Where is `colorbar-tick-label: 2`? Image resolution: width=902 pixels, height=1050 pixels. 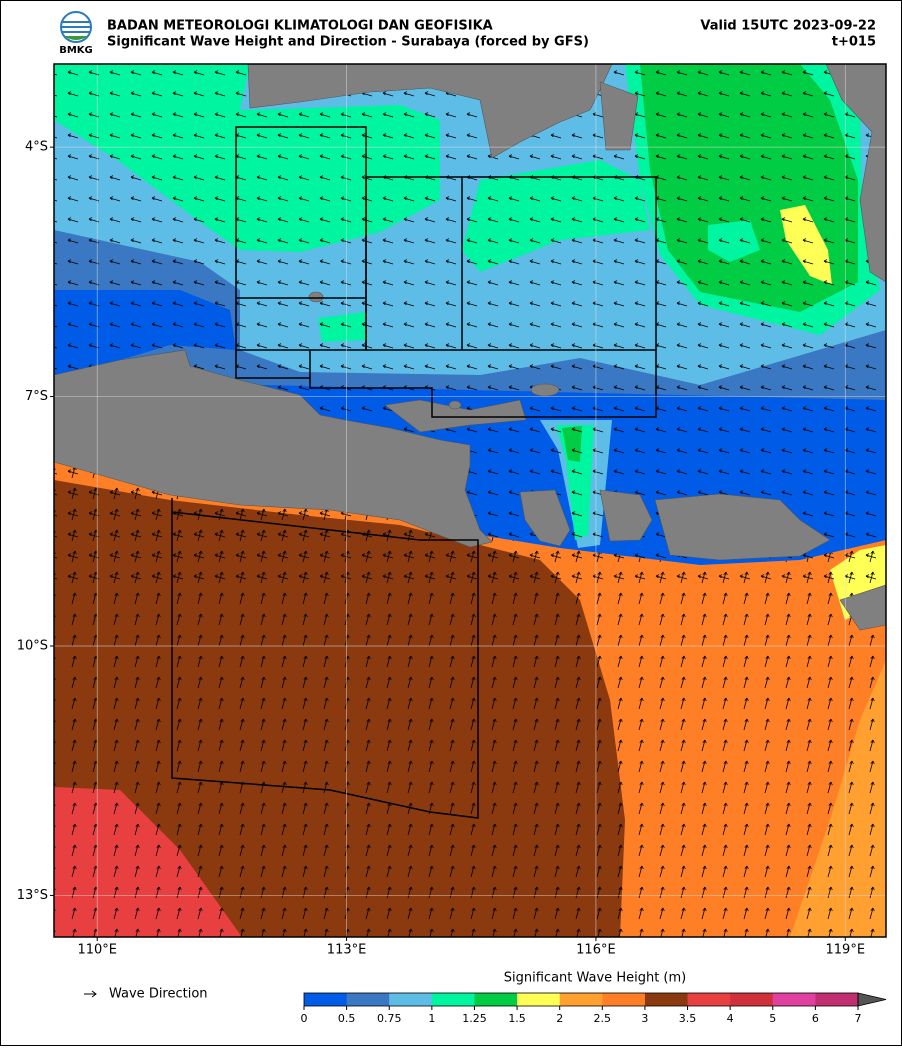
colorbar-tick-label: 2 is located at coordinates (559, 1018).